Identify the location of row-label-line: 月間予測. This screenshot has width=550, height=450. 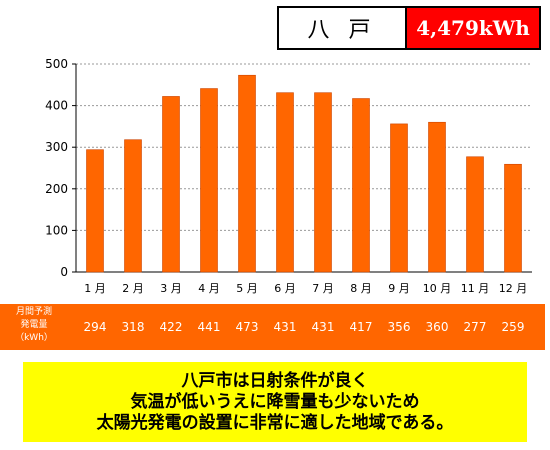
(33, 312).